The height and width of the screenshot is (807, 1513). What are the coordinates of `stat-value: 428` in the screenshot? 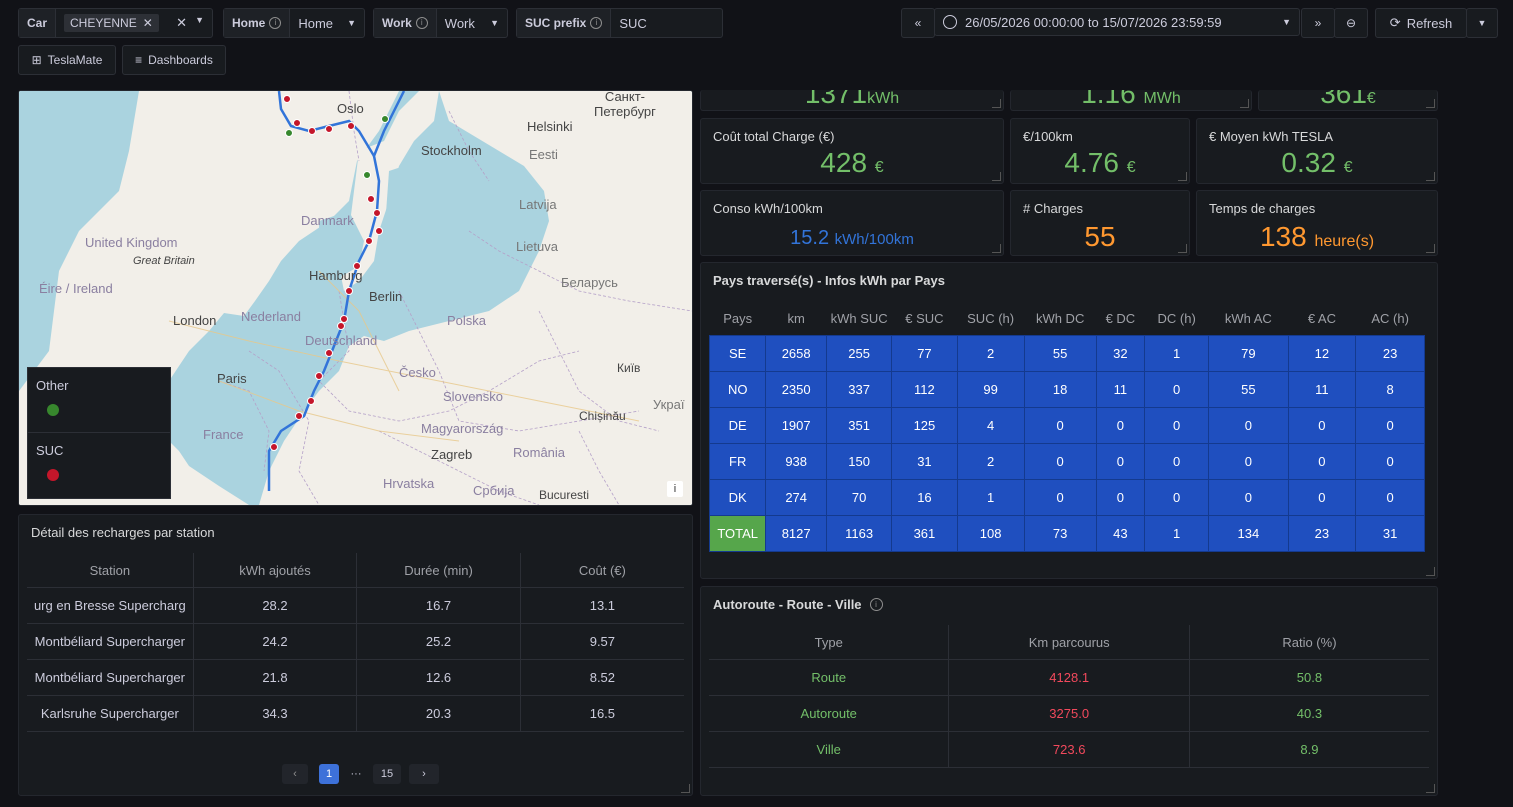 It's located at (844, 162).